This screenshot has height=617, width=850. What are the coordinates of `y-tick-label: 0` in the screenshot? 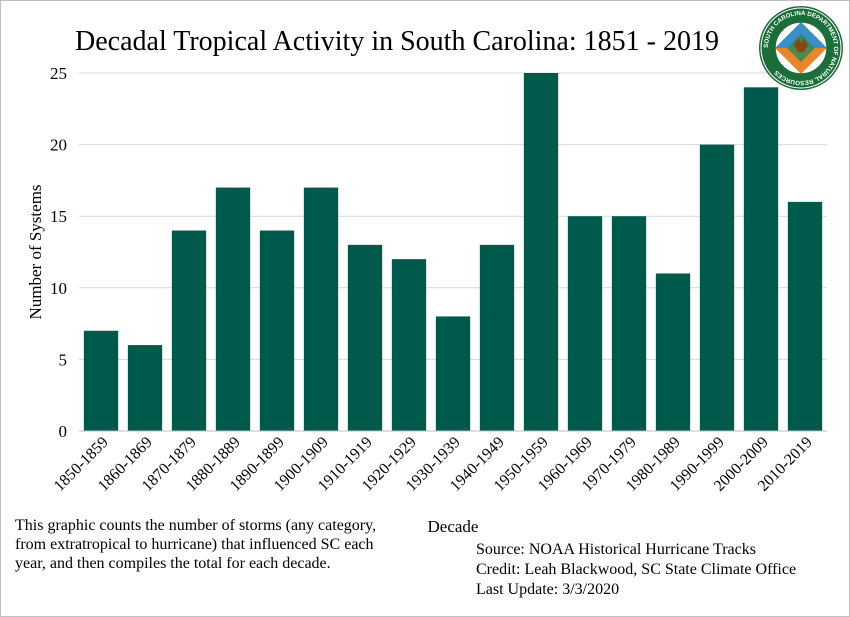 It's located at (63, 431).